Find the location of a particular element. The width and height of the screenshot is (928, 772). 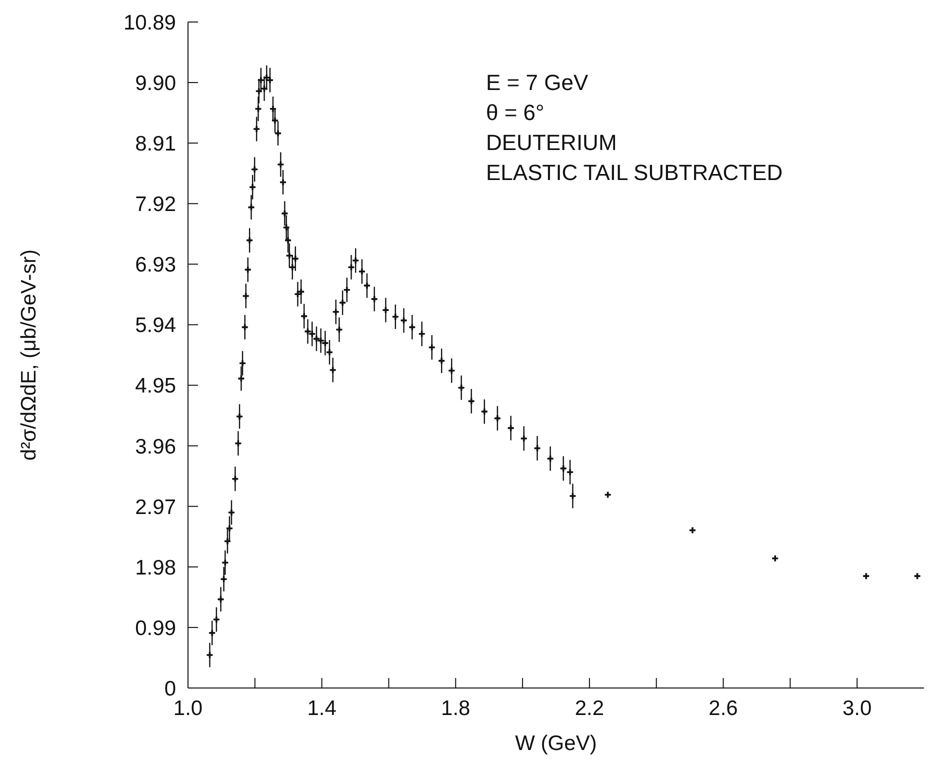

y-tick-label: 2.97 is located at coordinates (155, 507).